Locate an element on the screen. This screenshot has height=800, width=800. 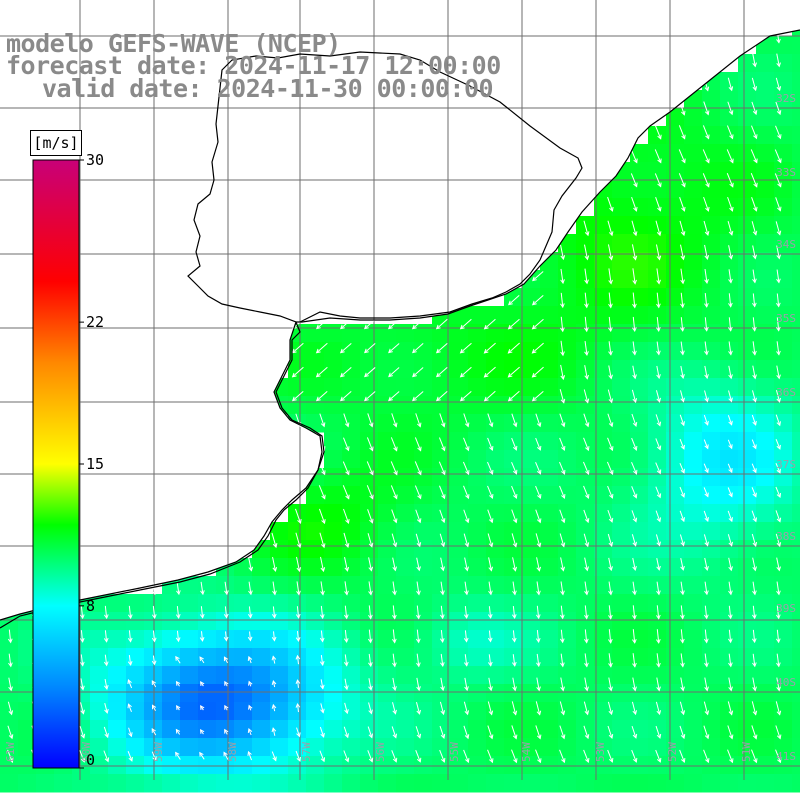
lon-label: 52W is located at coordinates (672, 752).